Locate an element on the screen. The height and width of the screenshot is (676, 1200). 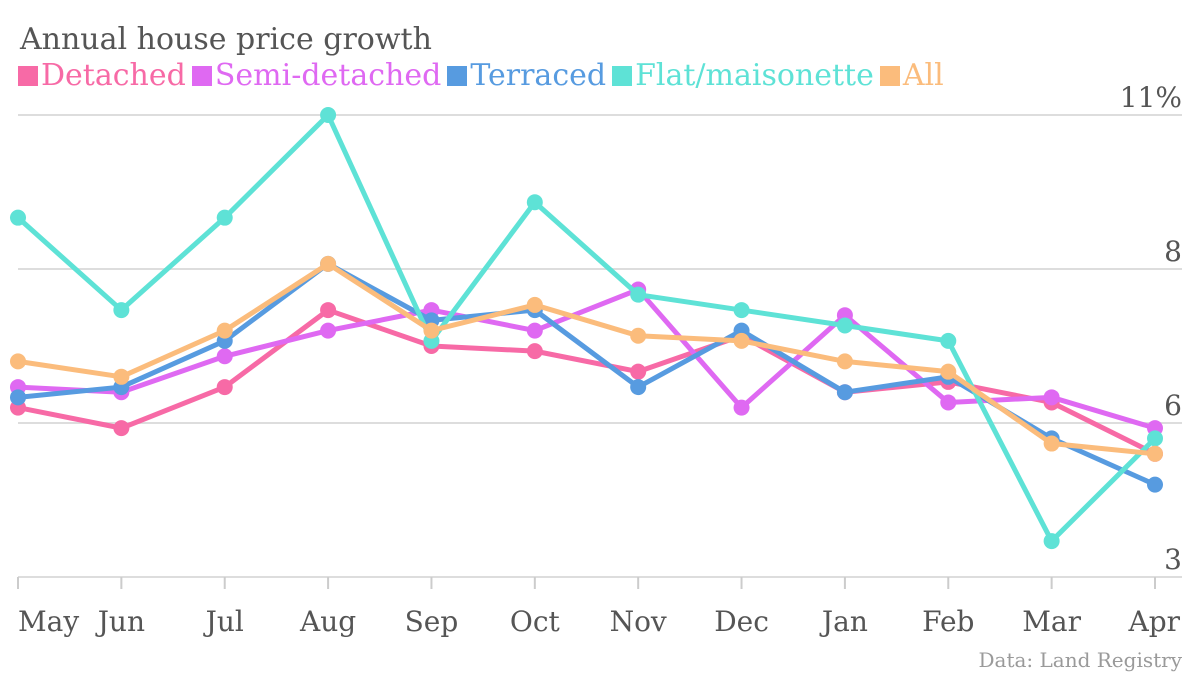
legend-label-all: All is located at coordinates (923, 75).